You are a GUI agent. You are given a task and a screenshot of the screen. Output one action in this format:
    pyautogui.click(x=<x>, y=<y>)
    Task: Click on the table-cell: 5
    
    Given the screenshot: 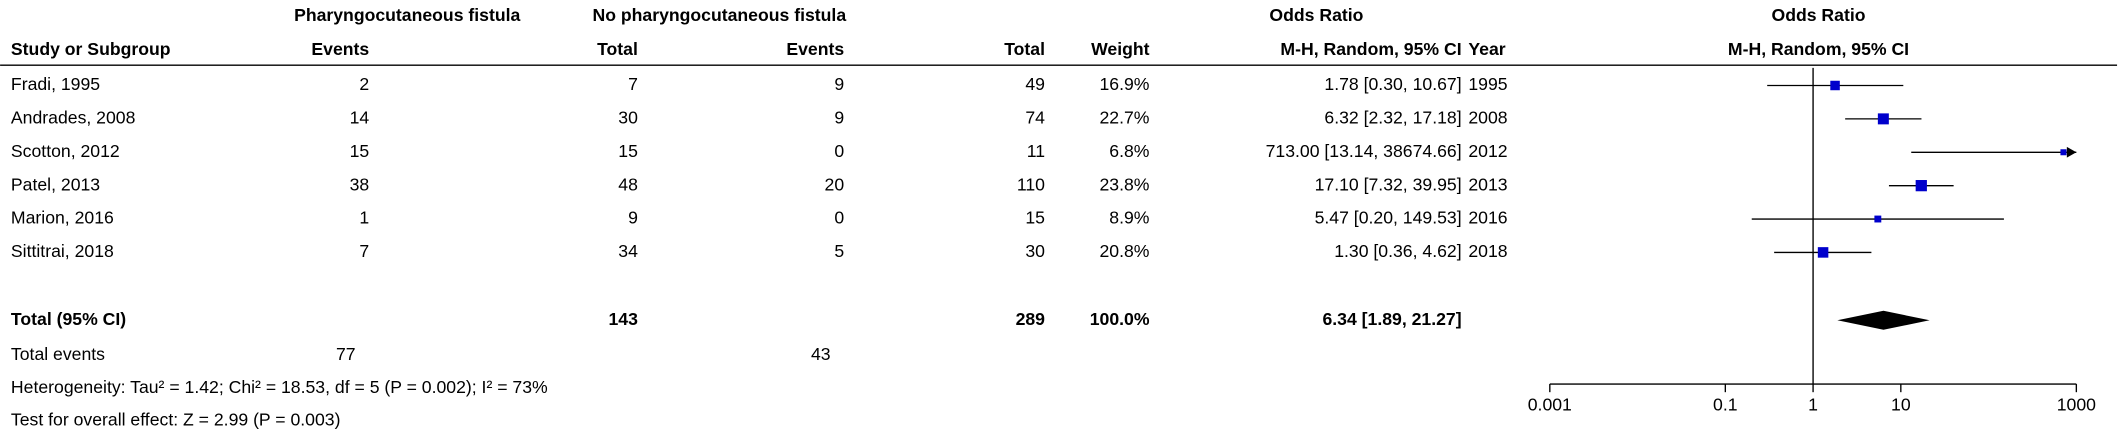 What is the action you would take?
    pyautogui.click(x=839, y=251)
    